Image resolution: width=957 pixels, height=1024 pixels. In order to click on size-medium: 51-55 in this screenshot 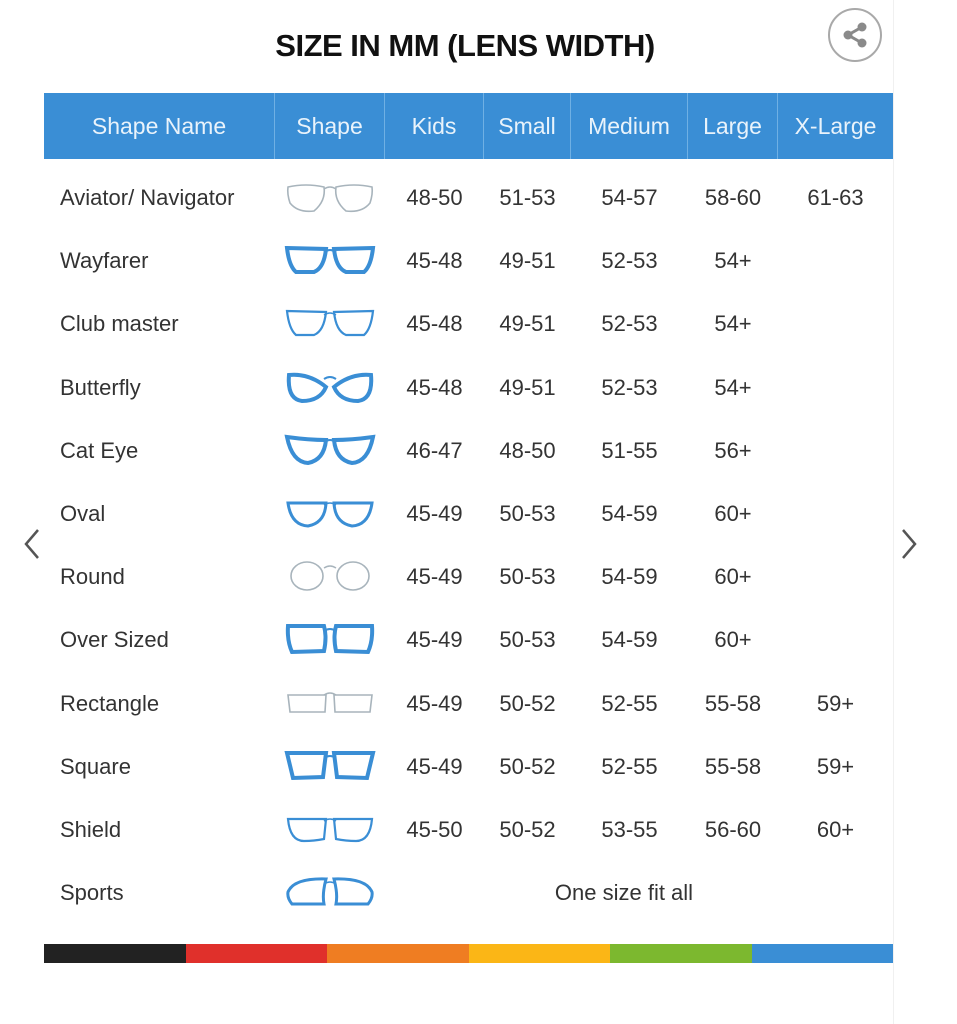, I will do `click(629, 450)`.